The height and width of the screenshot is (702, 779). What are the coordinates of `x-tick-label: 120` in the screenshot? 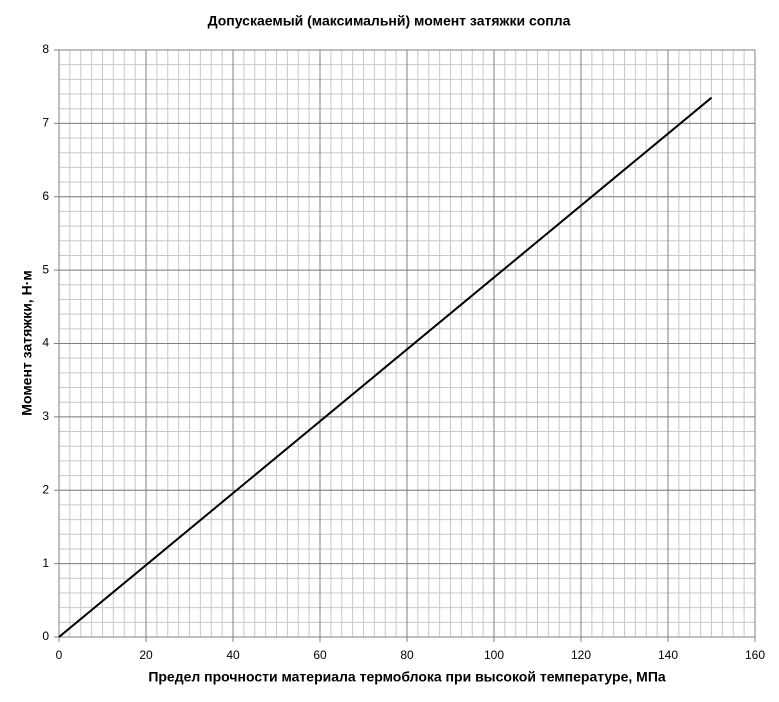 It's located at (581, 655).